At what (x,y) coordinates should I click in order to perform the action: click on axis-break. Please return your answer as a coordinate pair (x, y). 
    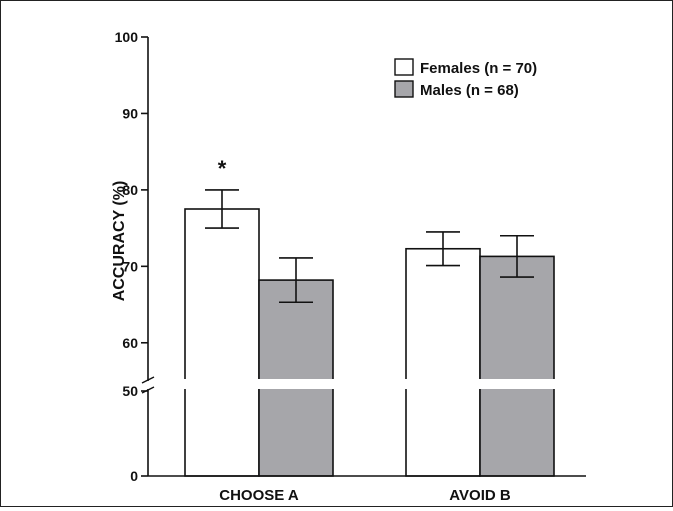
    Looking at the image, I should click on (352, 384).